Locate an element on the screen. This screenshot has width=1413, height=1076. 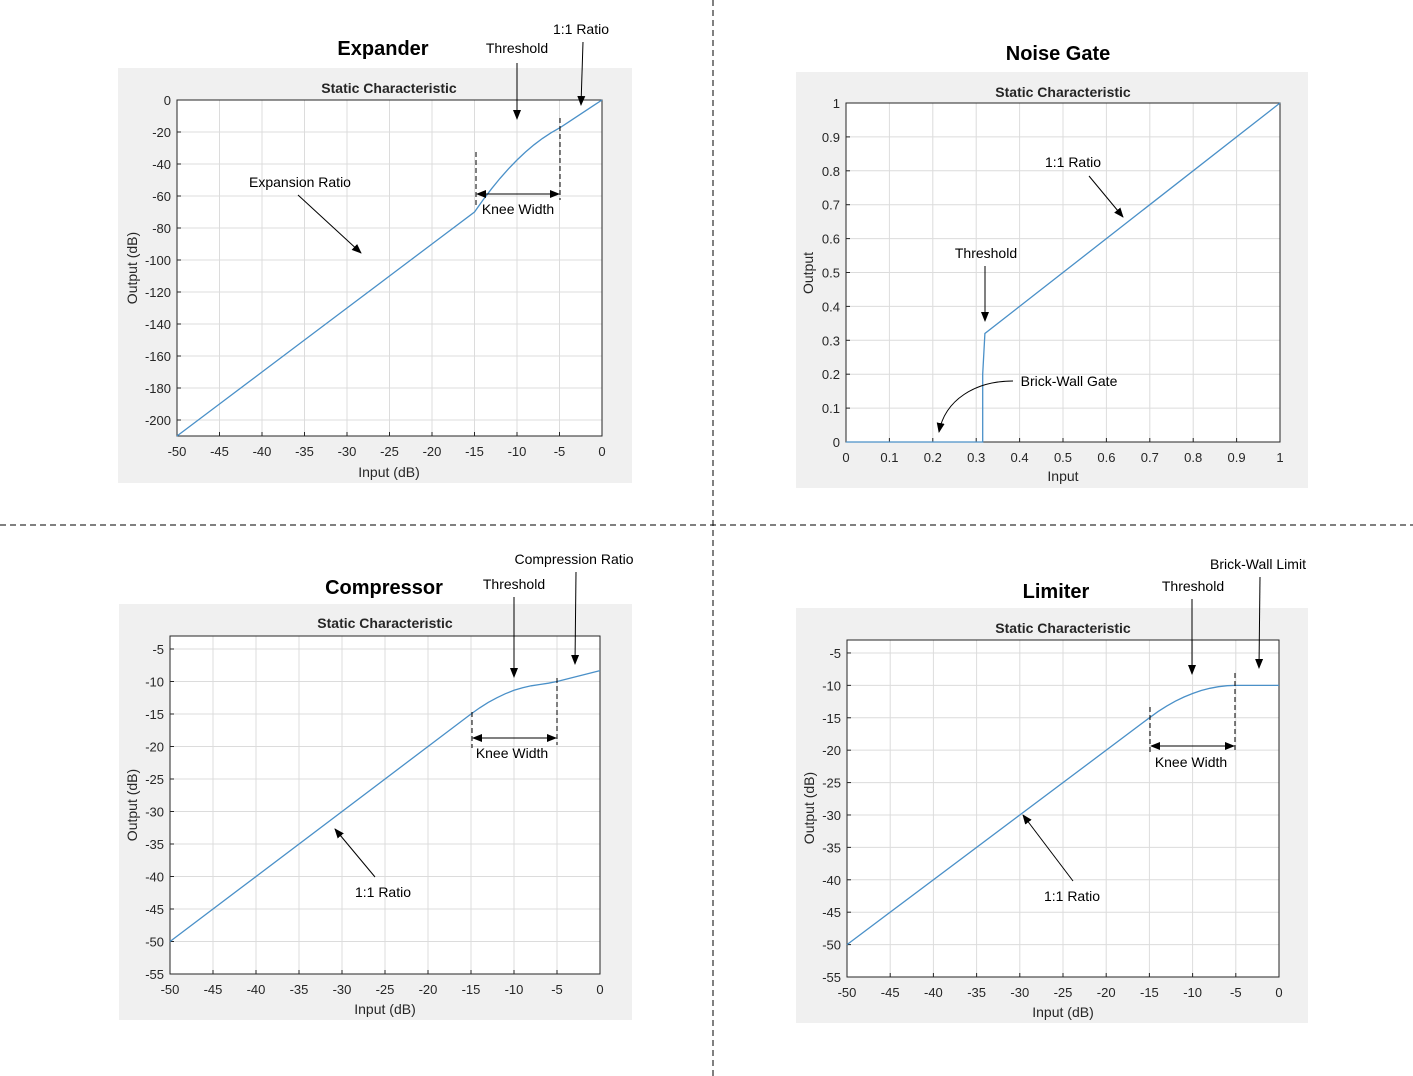
y-tick-label: -10 is located at coordinates (831, 685).